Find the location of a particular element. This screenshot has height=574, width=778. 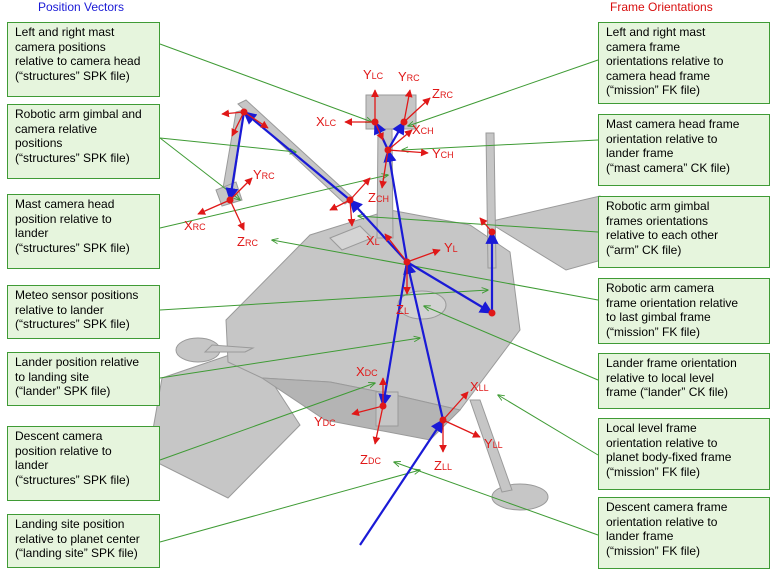

label-yl: YL is located at coordinates (451, 247).